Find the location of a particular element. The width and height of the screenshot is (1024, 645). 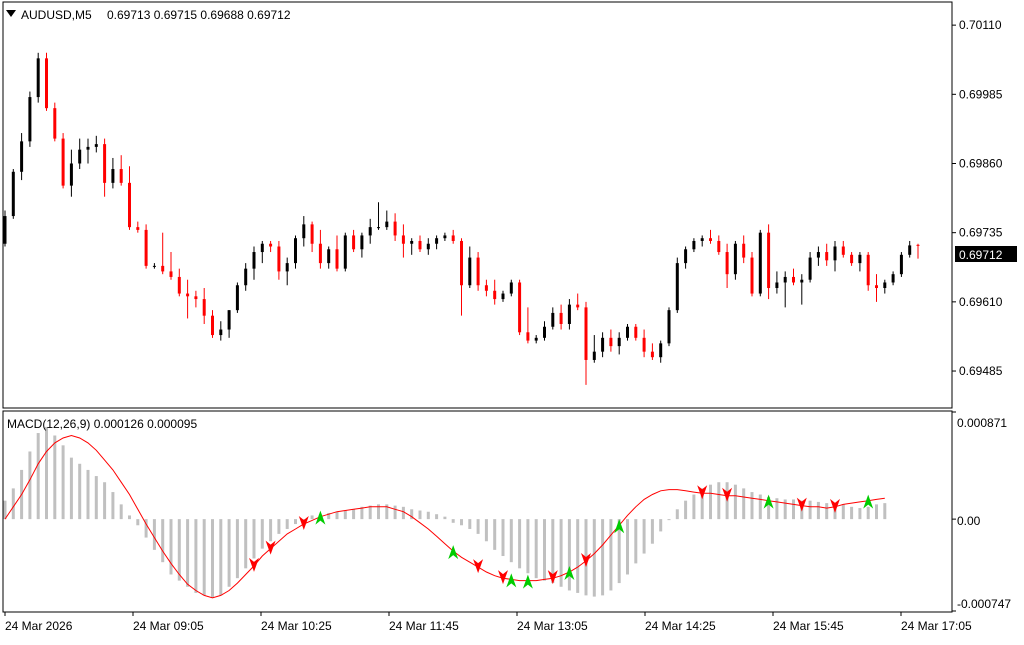

macd-tick-zero: 0.00 is located at coordinates (969, 521).